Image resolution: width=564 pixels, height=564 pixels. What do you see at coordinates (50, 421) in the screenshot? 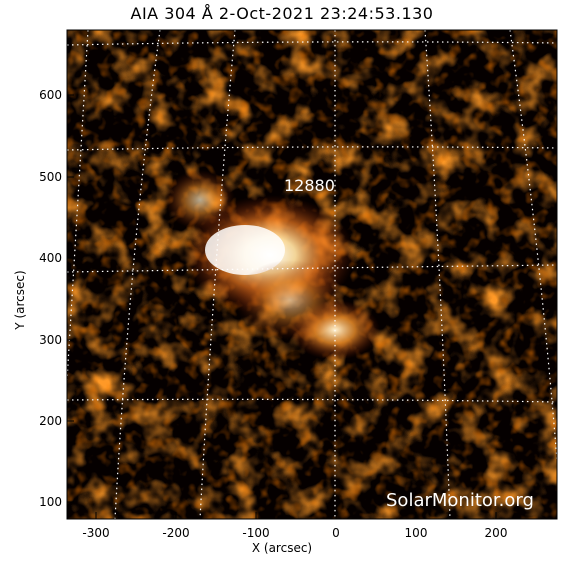
I see `y-tick-label: 200` at bounding box center [50, 421].